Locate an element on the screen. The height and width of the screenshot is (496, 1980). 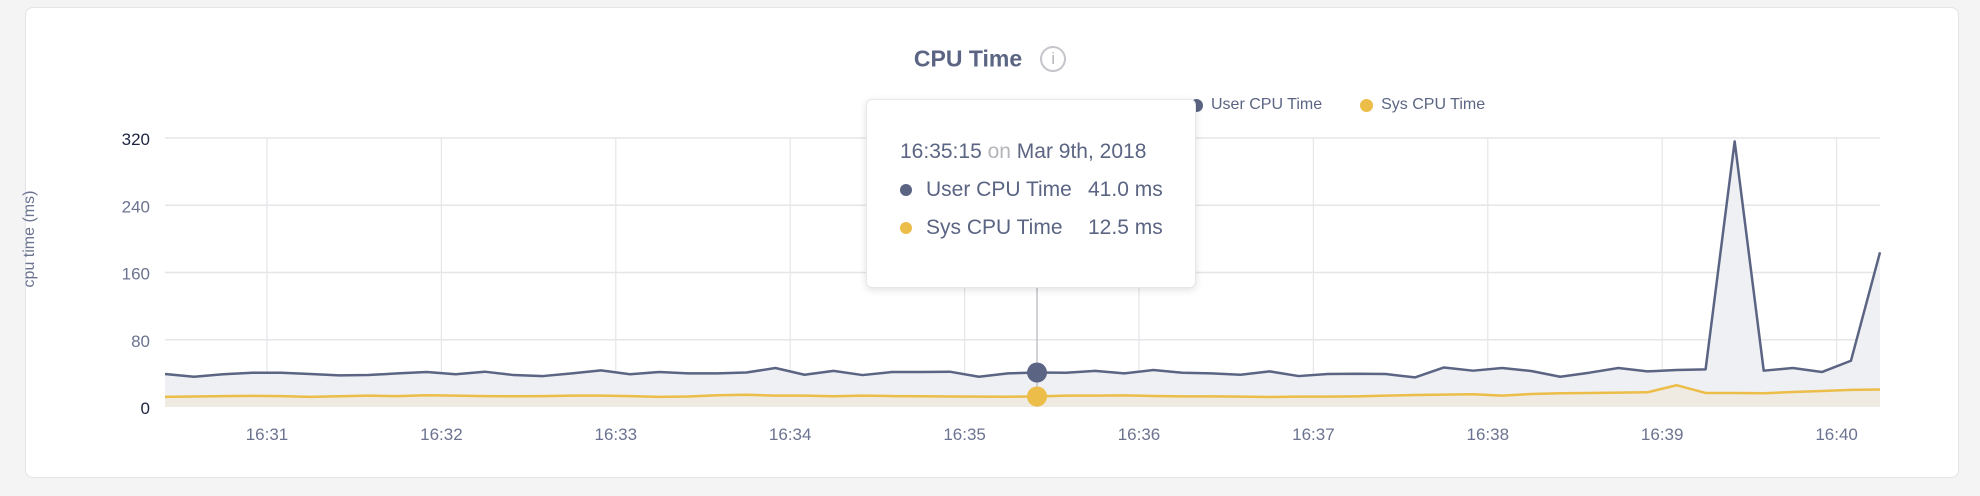
hover-point-sys is located at coordinates (1037, 396).